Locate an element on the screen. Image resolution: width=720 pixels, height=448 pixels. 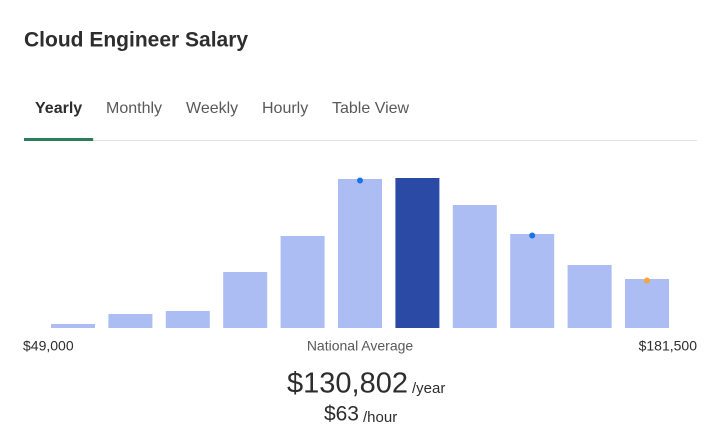
yearly-salary: $130,802 is located at coordinates (347, 384).